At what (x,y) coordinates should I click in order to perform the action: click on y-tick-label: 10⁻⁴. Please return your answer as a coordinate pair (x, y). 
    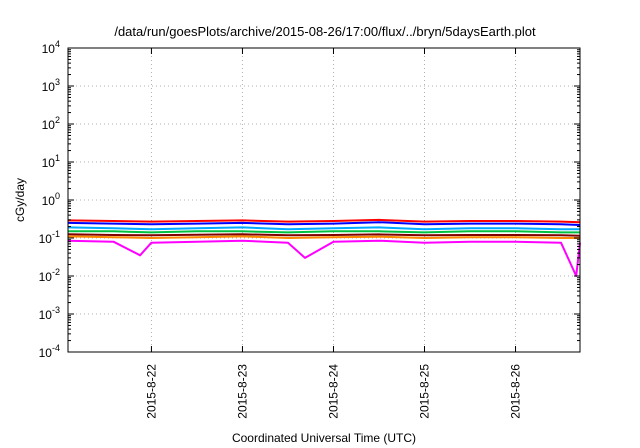
    Looking at the image, I should click on (49, 351).